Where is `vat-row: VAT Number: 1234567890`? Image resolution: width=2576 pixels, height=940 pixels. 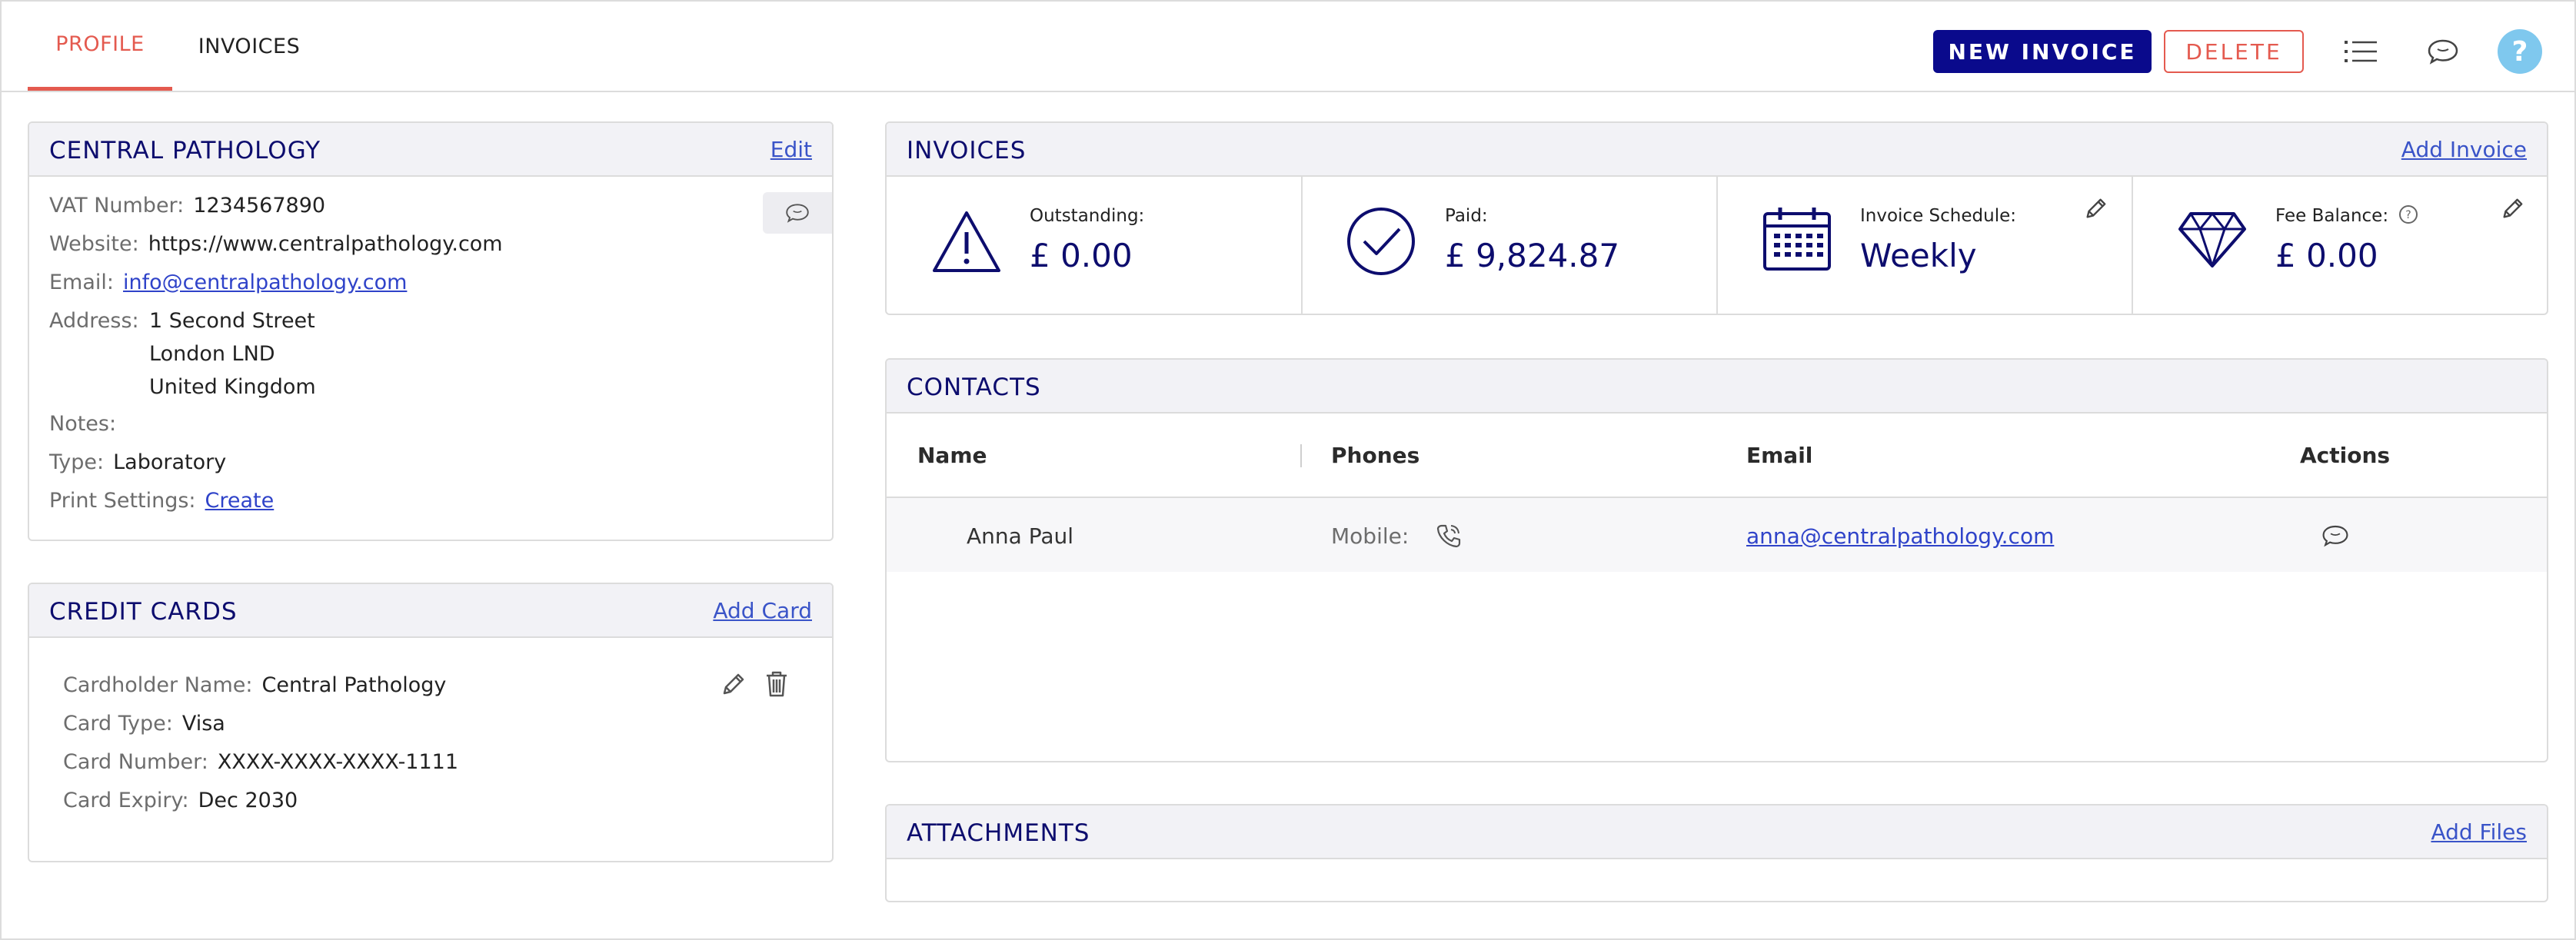 vat-row: VAT Number: 1234567890 is located at coordinates (187, 206).